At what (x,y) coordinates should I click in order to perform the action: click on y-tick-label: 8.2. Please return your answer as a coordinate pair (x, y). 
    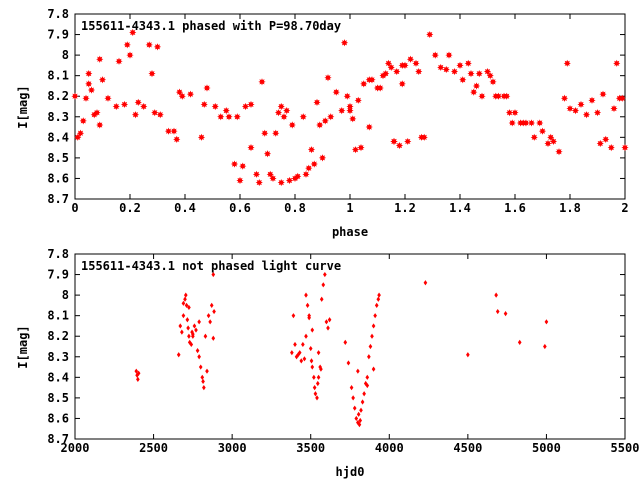
    Looking at the image, I should click on (58, 336).